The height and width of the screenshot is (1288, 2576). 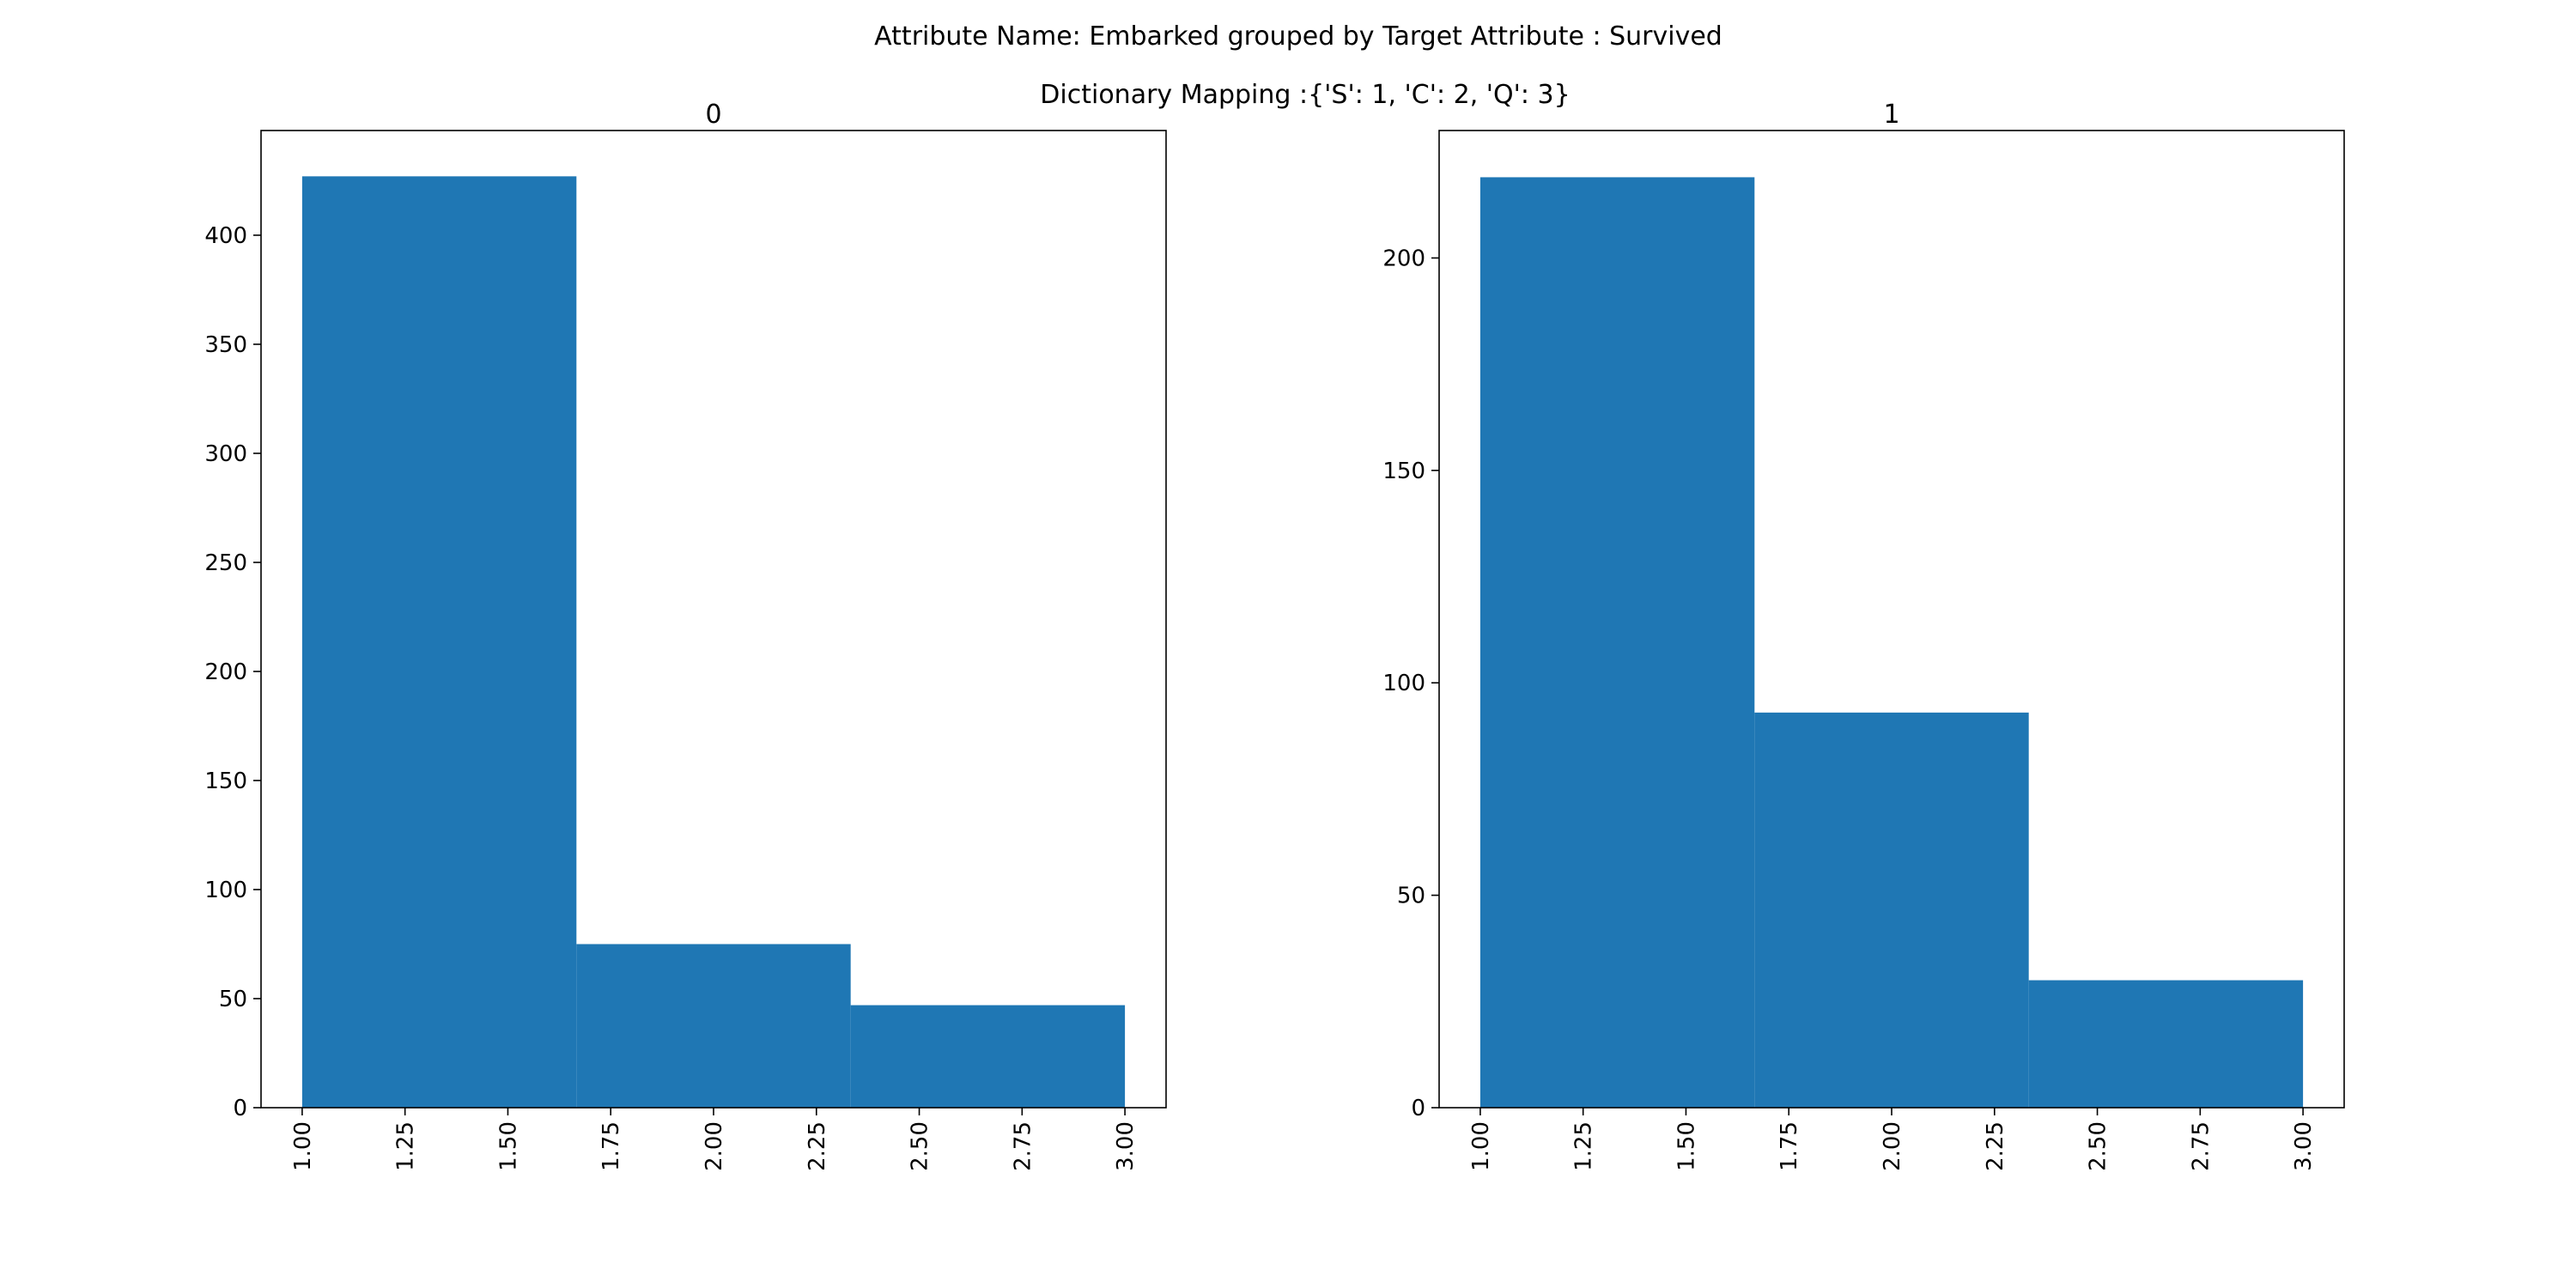 What do you see at coordinates (226, 236) in the screenshot?
I see `y-tick-label: 400` at bounding box center [226, 236].